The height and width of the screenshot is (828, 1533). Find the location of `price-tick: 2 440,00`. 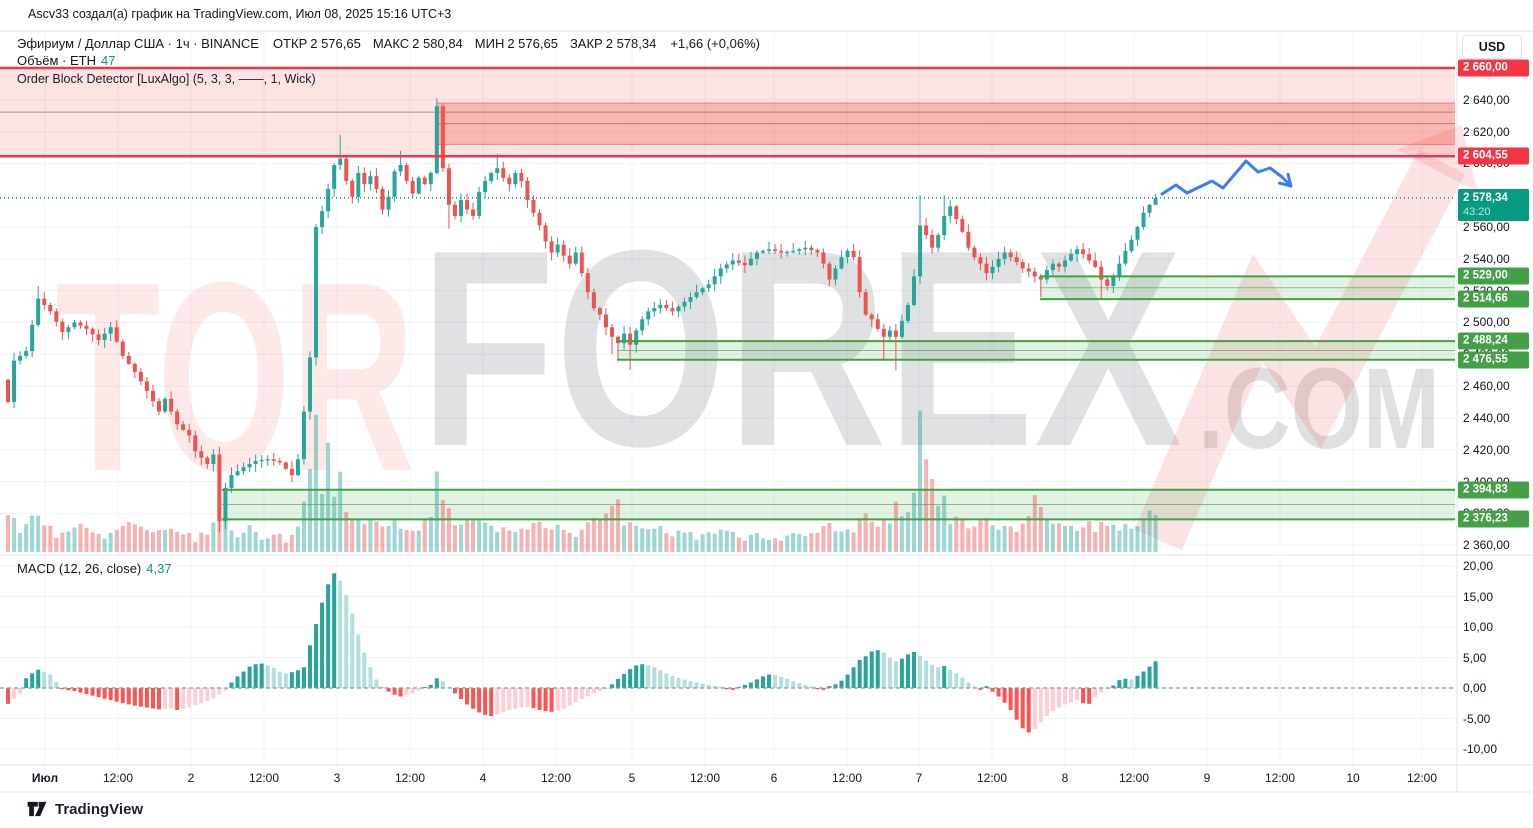

price-tick: 2 440,00 is located at coordinates (1486, 417).